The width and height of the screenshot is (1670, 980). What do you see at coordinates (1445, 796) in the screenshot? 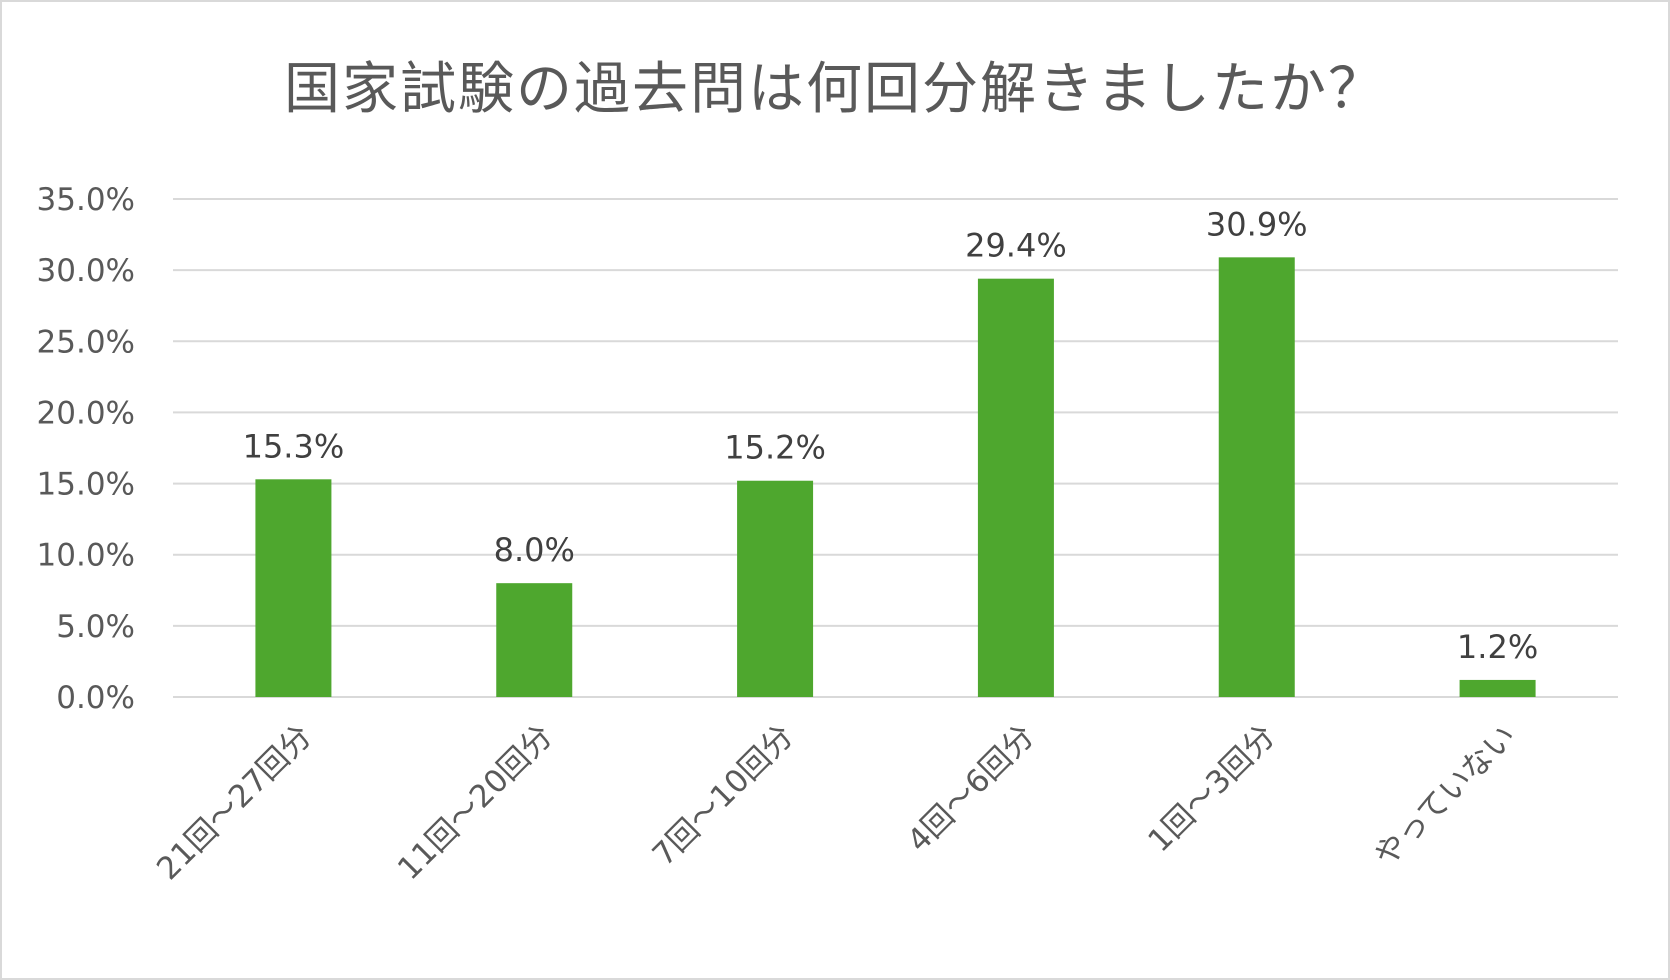
I see `x-tick-label: やっていない` at bounding box center [1445, 796].